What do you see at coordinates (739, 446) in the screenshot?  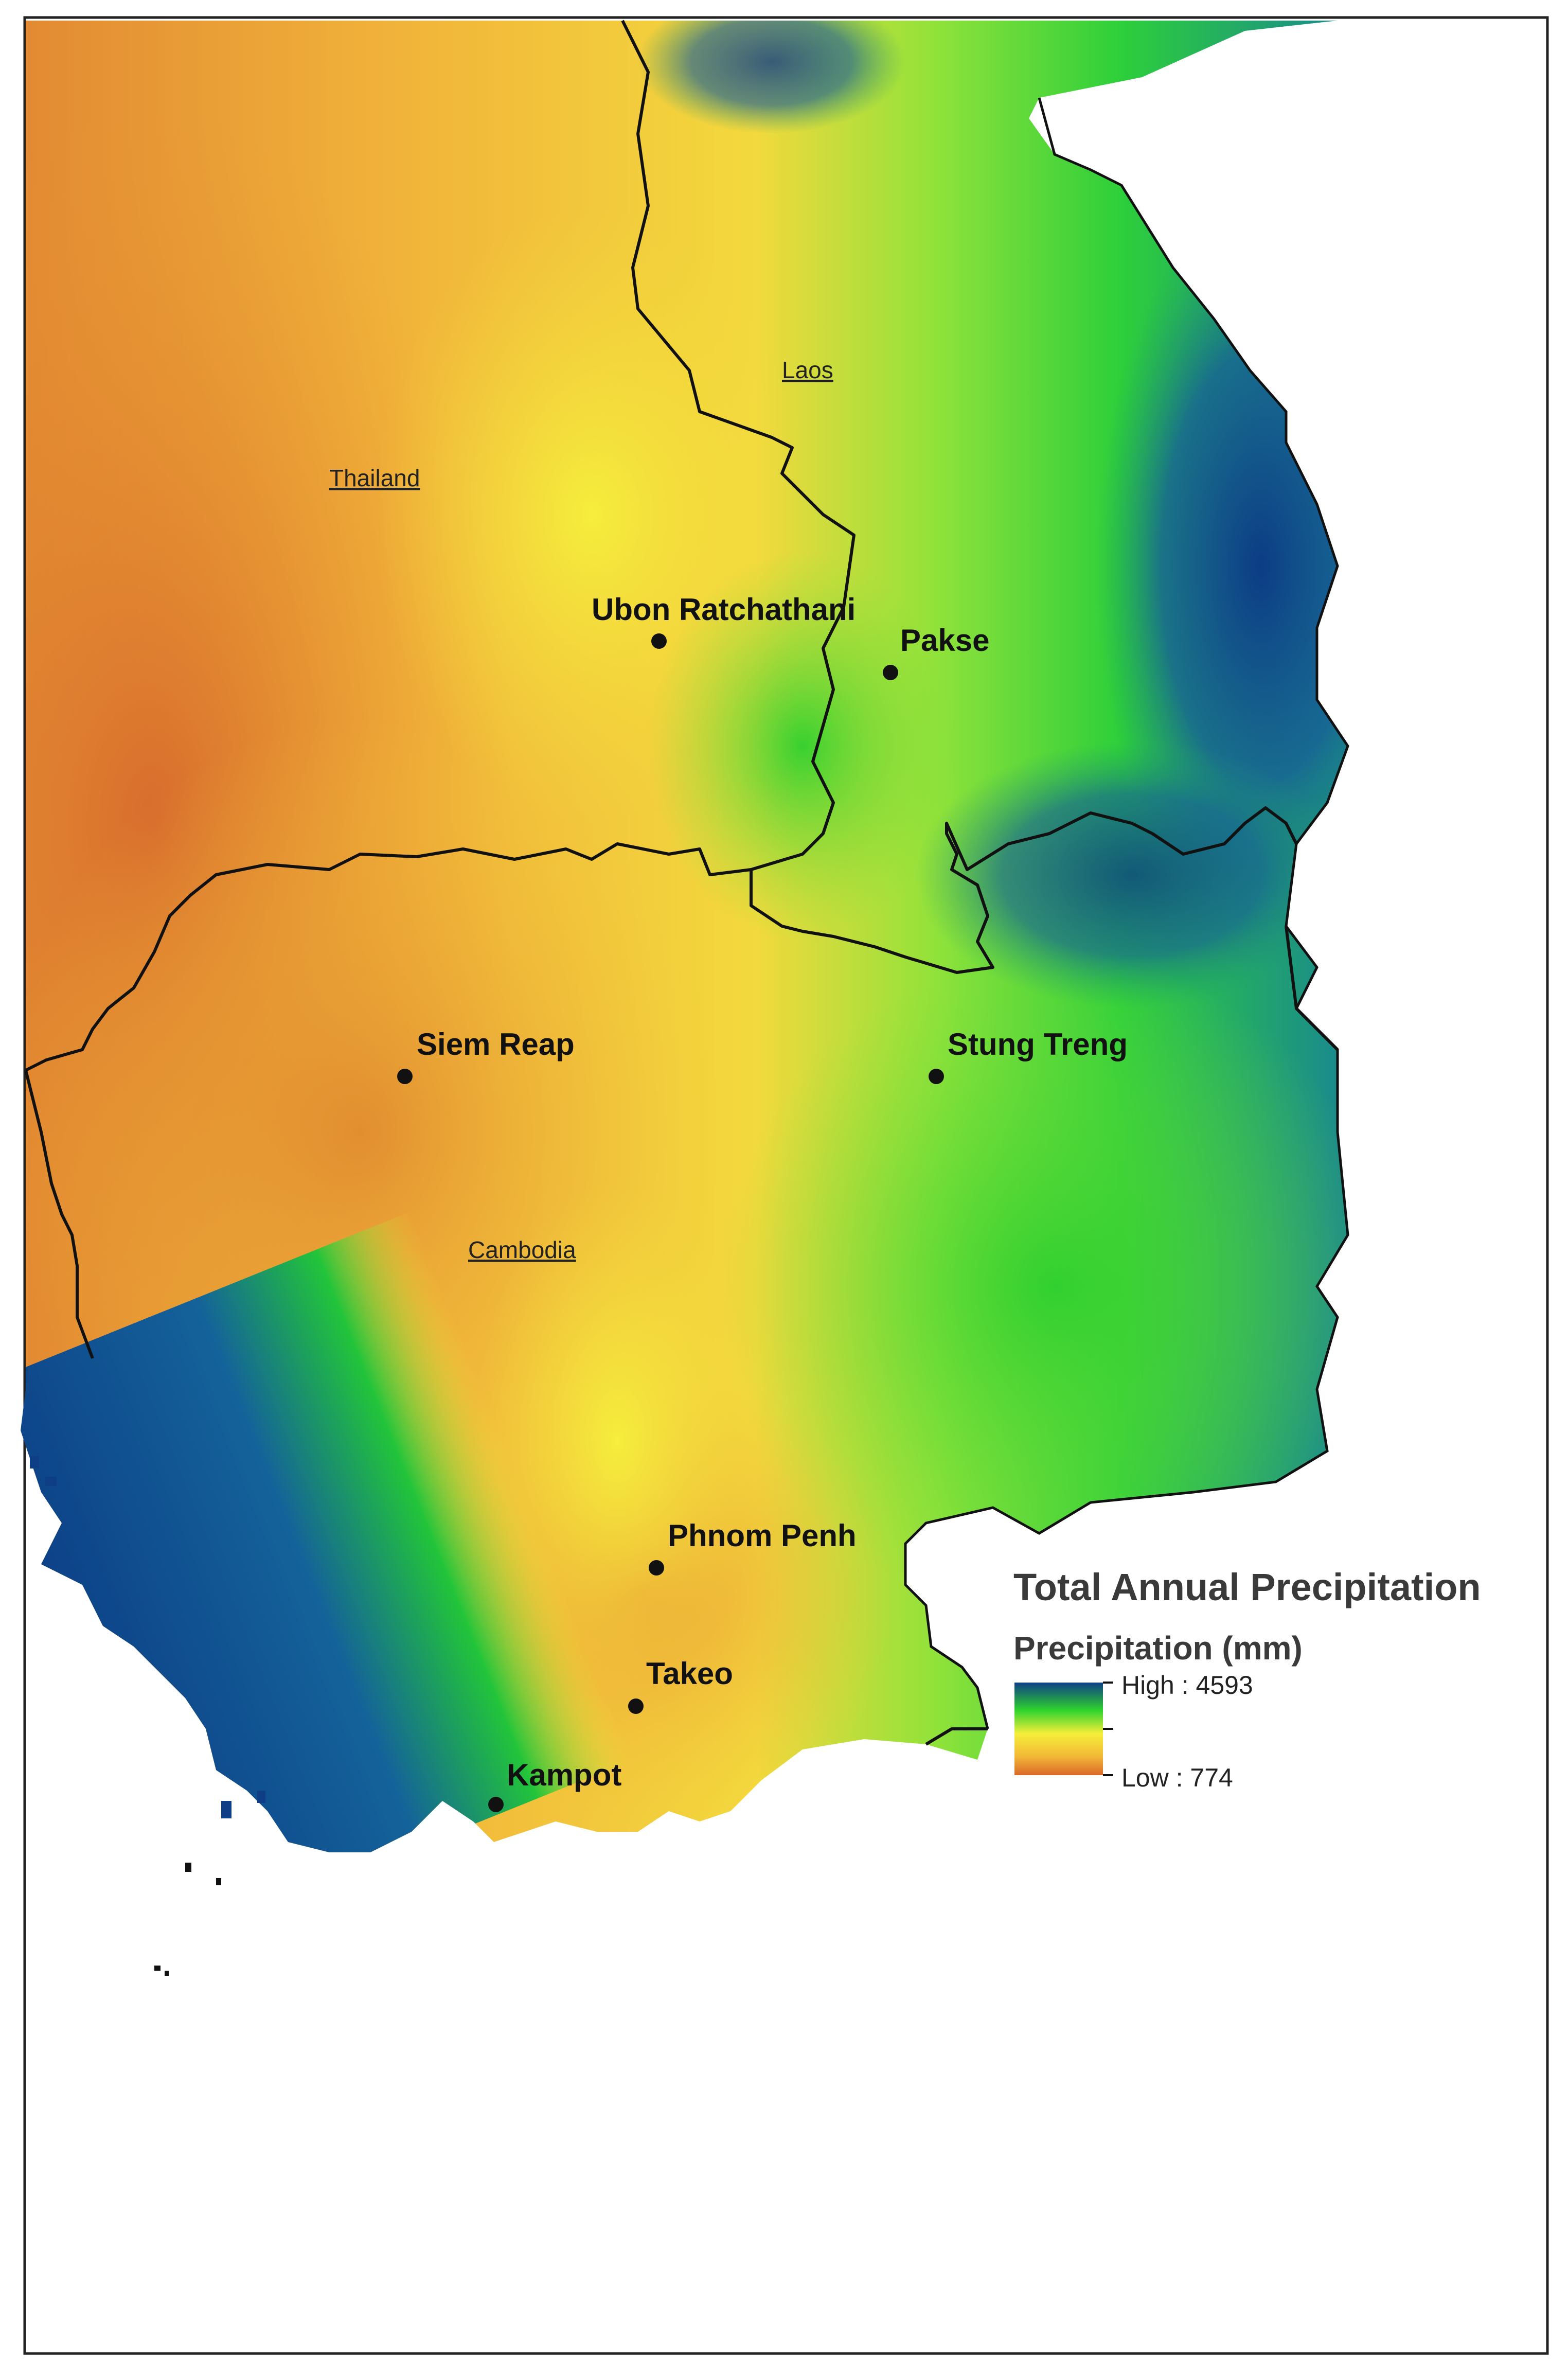 I see `border-thailand-laos` at bounding box center [739, 446].